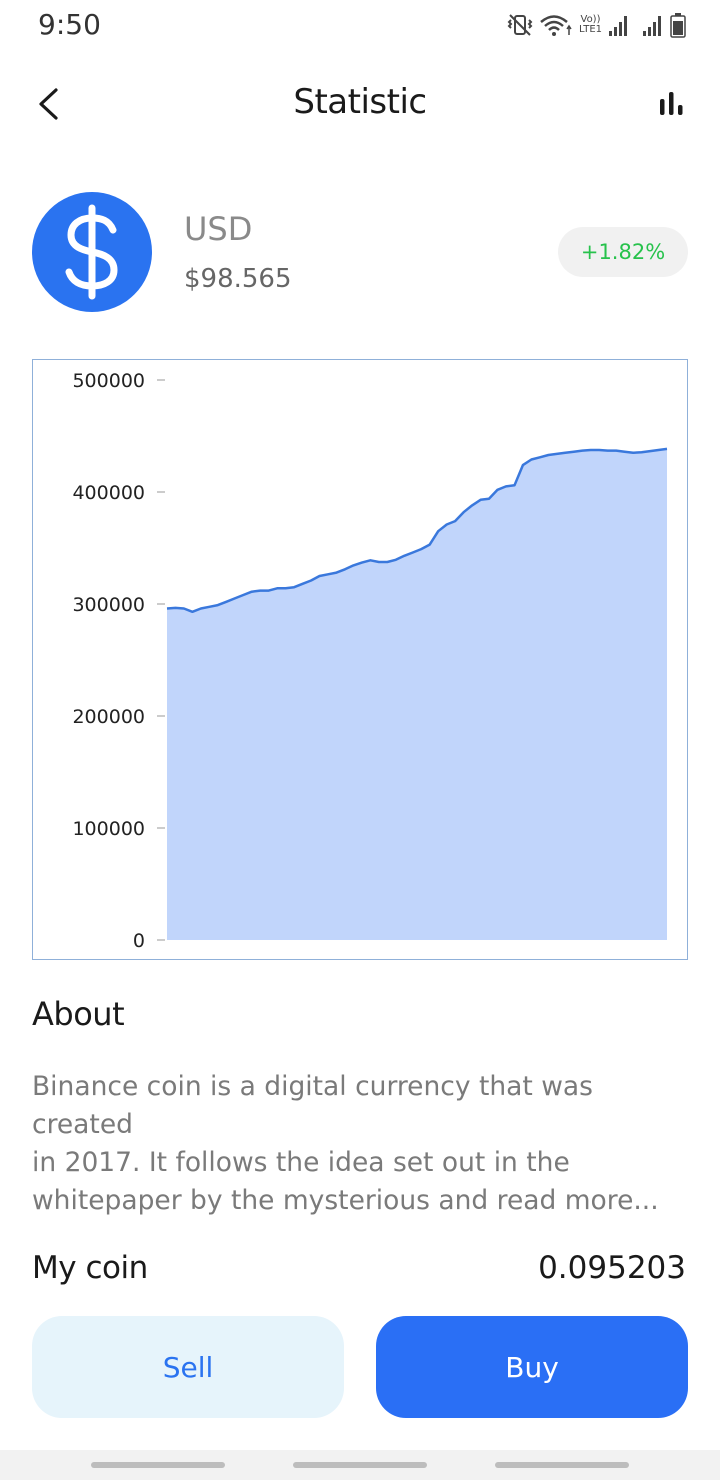 Image resolution: width=720 pixels, height=1480 pixels. I want to click on buy-button: Buy, so click(532, 1367).